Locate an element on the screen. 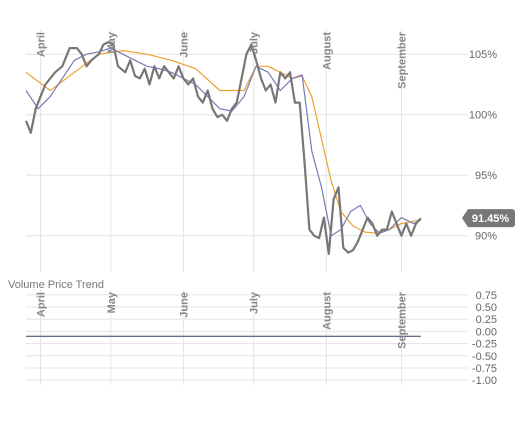  last-value-label: 91.45% is located at coordinates (491, 219).